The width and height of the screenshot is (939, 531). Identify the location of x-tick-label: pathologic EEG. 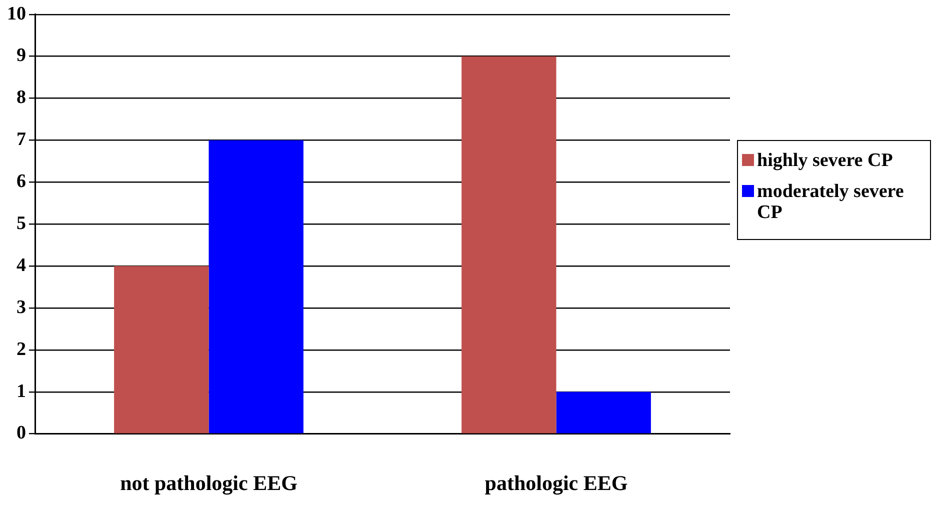
(556, 482).